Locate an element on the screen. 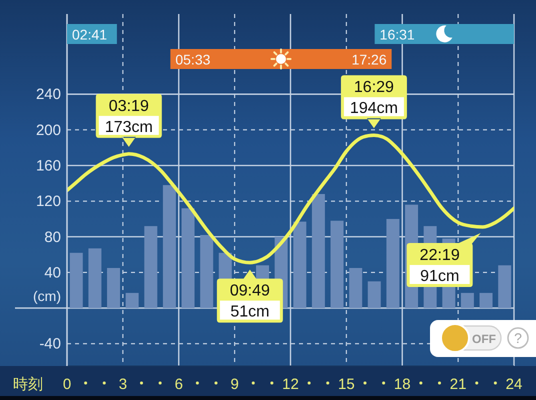 The width and height of the screenshot is (536, 400). band-label: 02:41 is located at coordinates (90, 34).